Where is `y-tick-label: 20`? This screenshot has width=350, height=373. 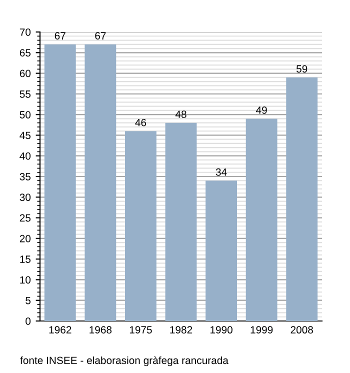 y-tick-label: 20 is located at coordinates (25, 238).